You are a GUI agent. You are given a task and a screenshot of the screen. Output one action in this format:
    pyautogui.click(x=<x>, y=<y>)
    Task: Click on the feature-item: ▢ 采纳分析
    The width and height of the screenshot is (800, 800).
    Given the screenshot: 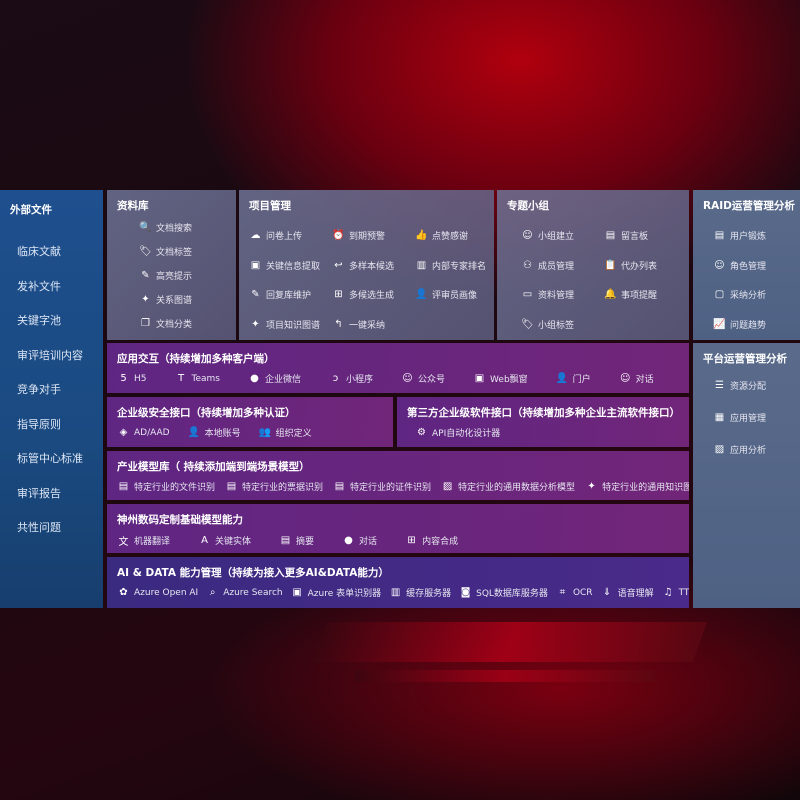 What is the action you would take?
    pyautogui.click(x=739, y=294)
    